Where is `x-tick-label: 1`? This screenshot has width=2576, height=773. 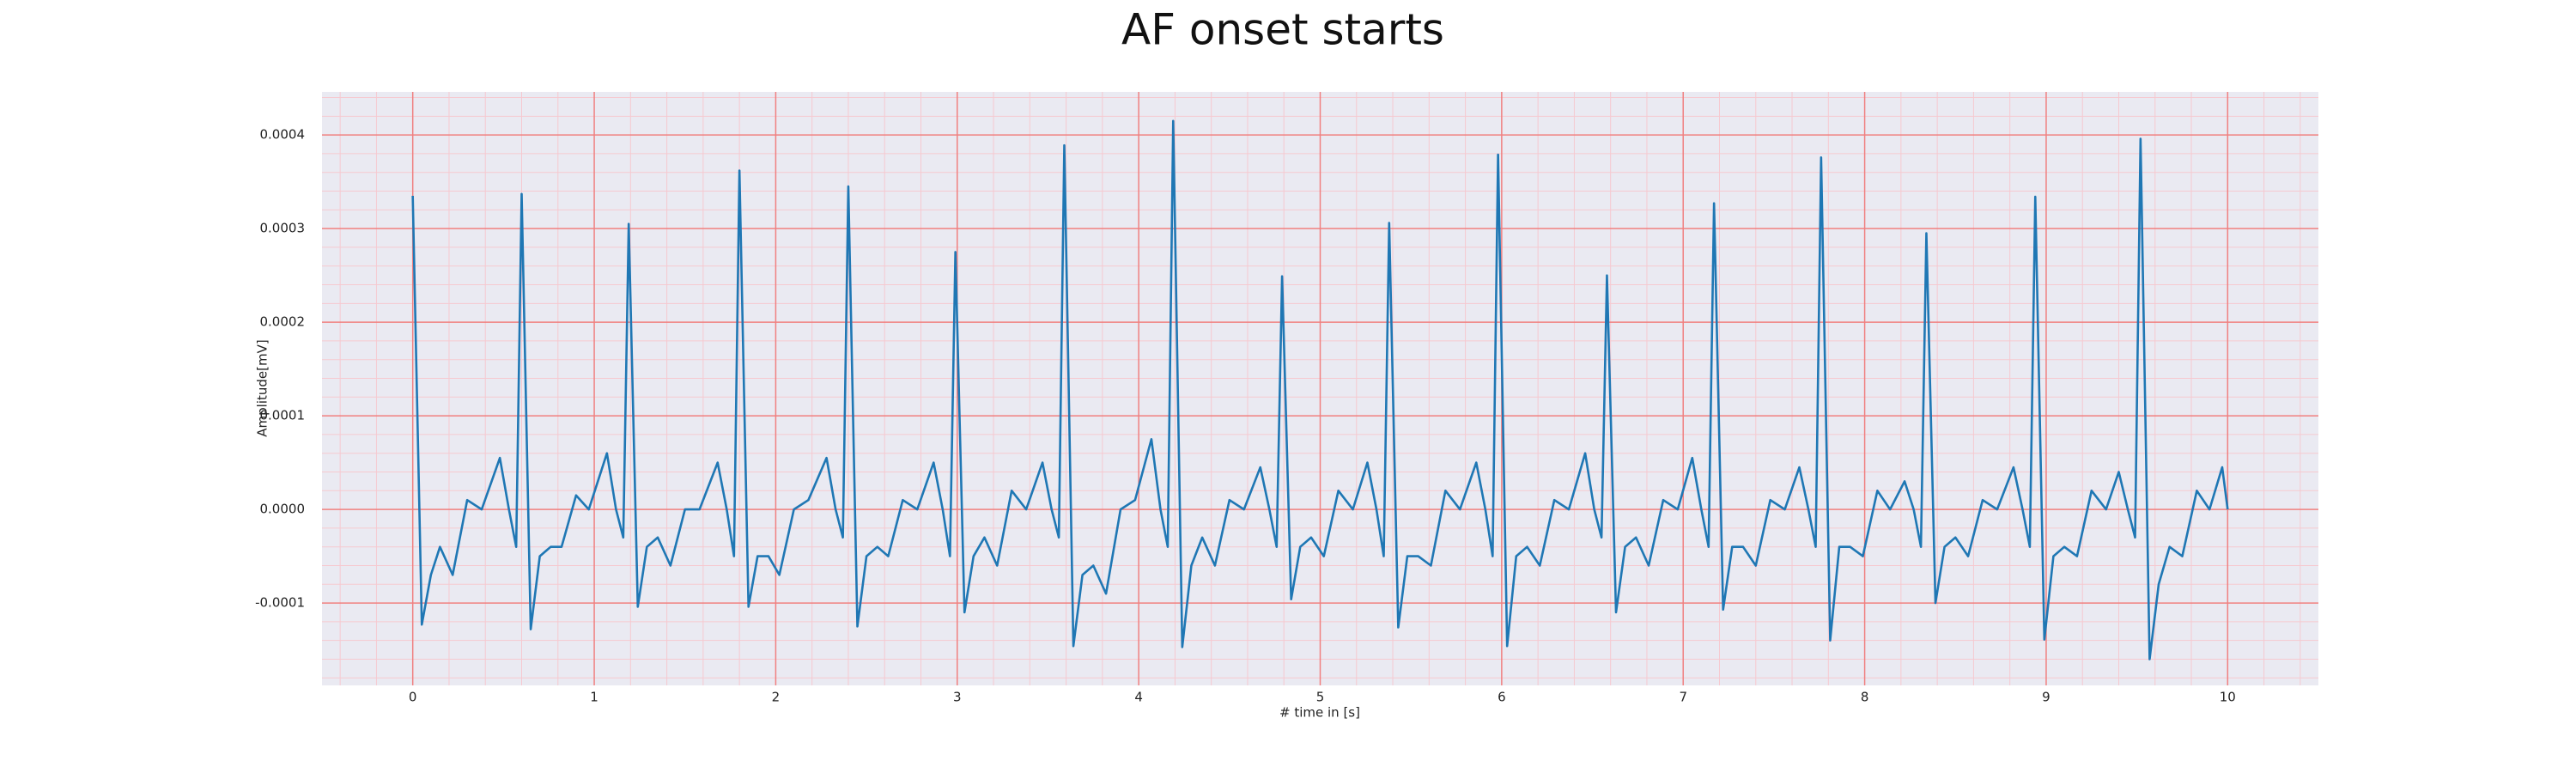 x-tick-label: 1 is located at coordinates (594, 697).